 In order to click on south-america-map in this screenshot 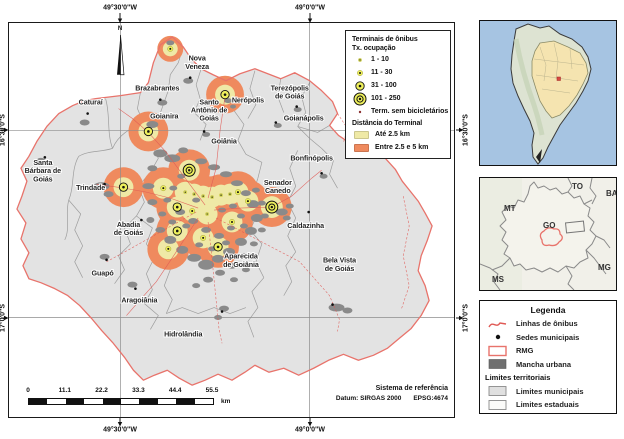, I will do `click(548, 93)`.